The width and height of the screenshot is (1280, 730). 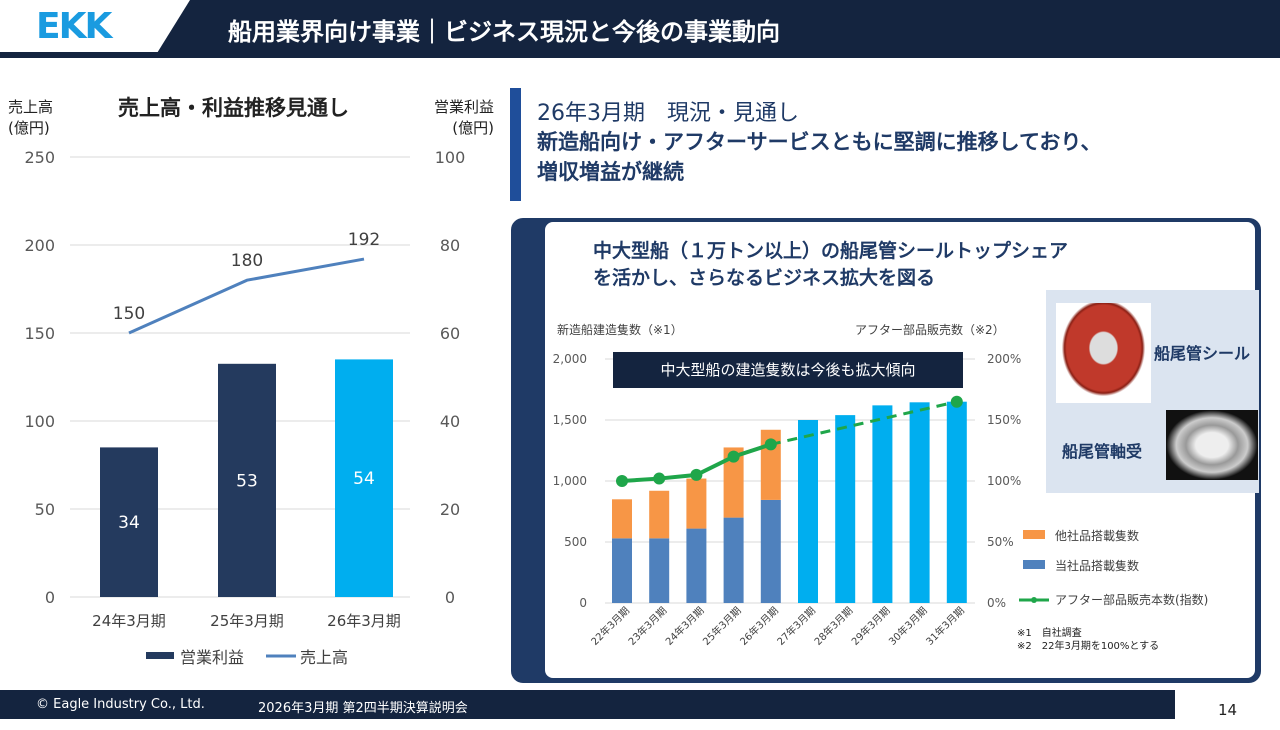 What do you see at coordinates (324, 657) in the screenshot?
I see `legend-sales: 売上高` at bounding box center [324, 657].